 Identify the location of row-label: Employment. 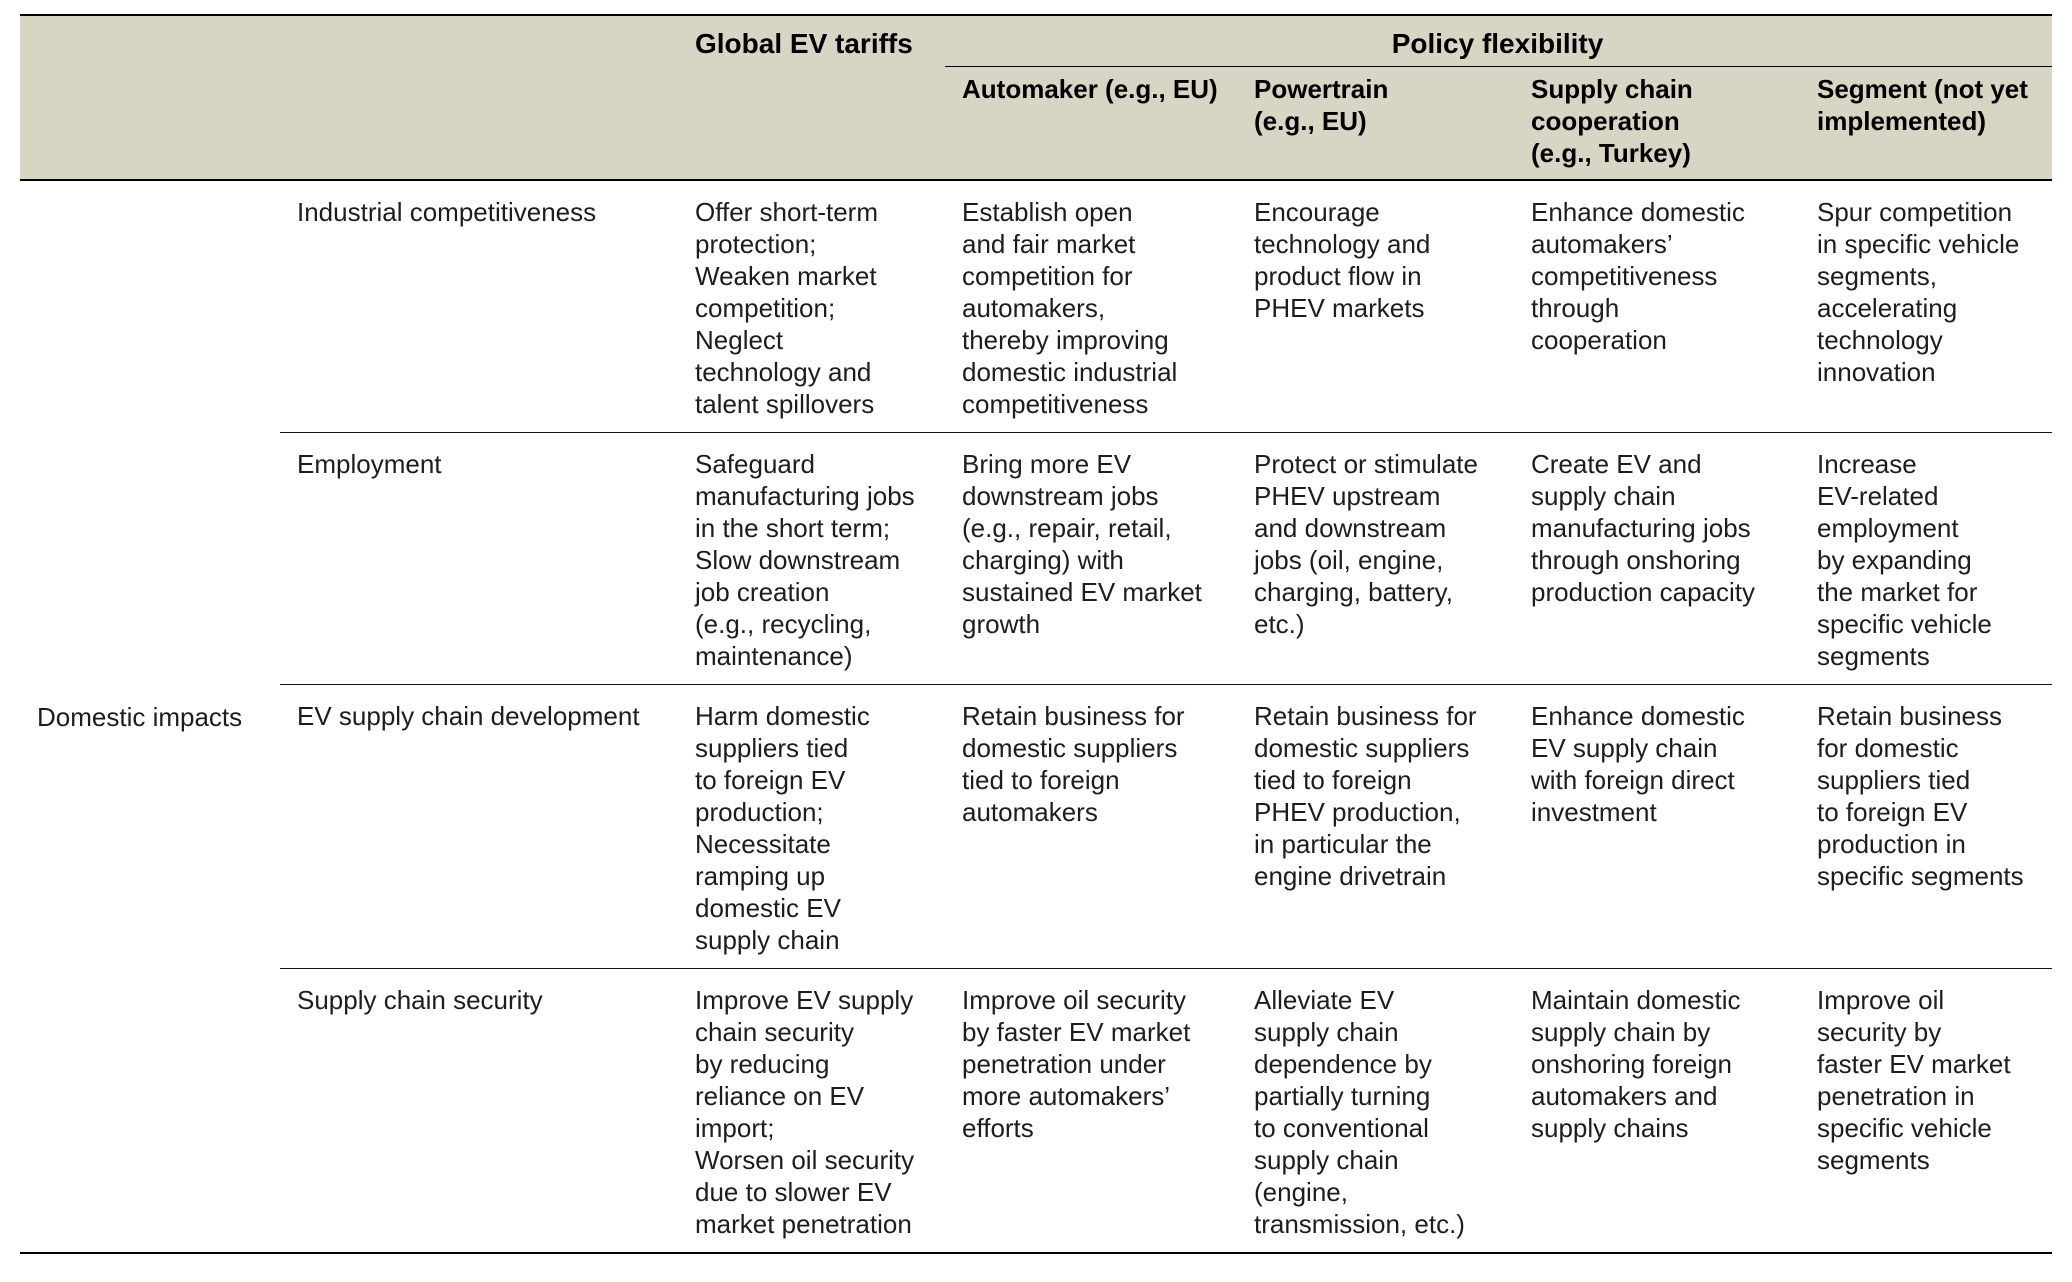
(479, 558).